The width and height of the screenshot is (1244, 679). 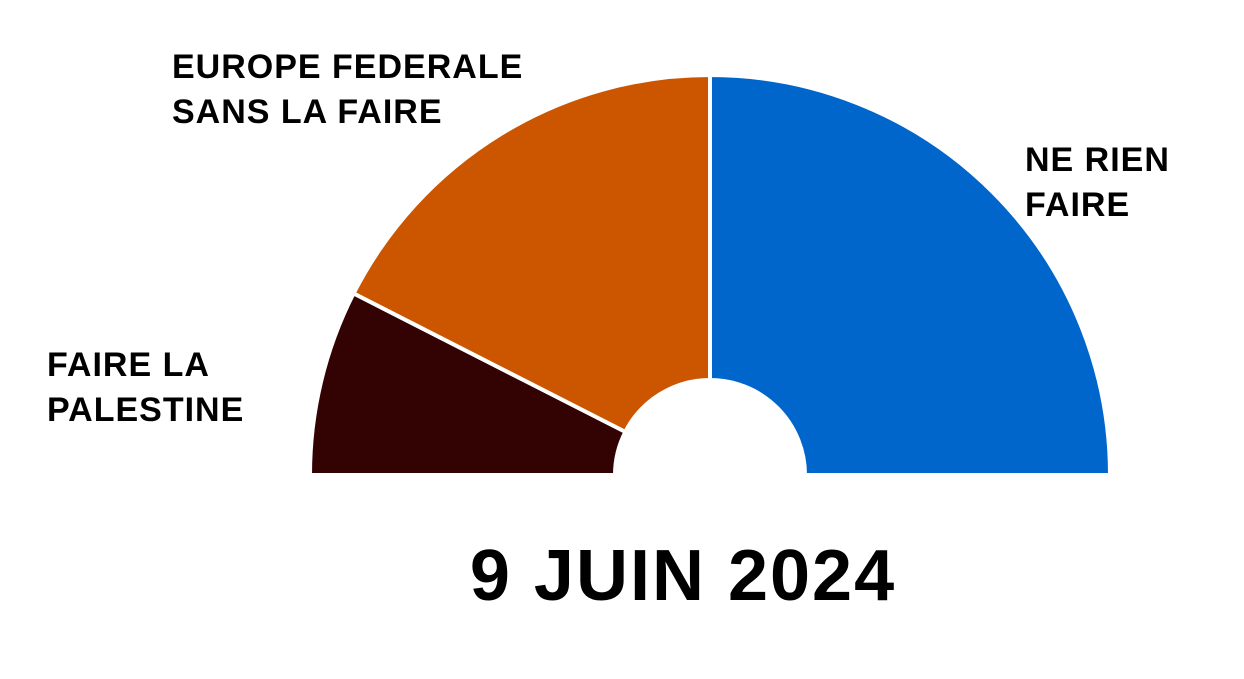 I want to click on slice-label: NE RIEN FAIRE, so click(x=1097, y=182).